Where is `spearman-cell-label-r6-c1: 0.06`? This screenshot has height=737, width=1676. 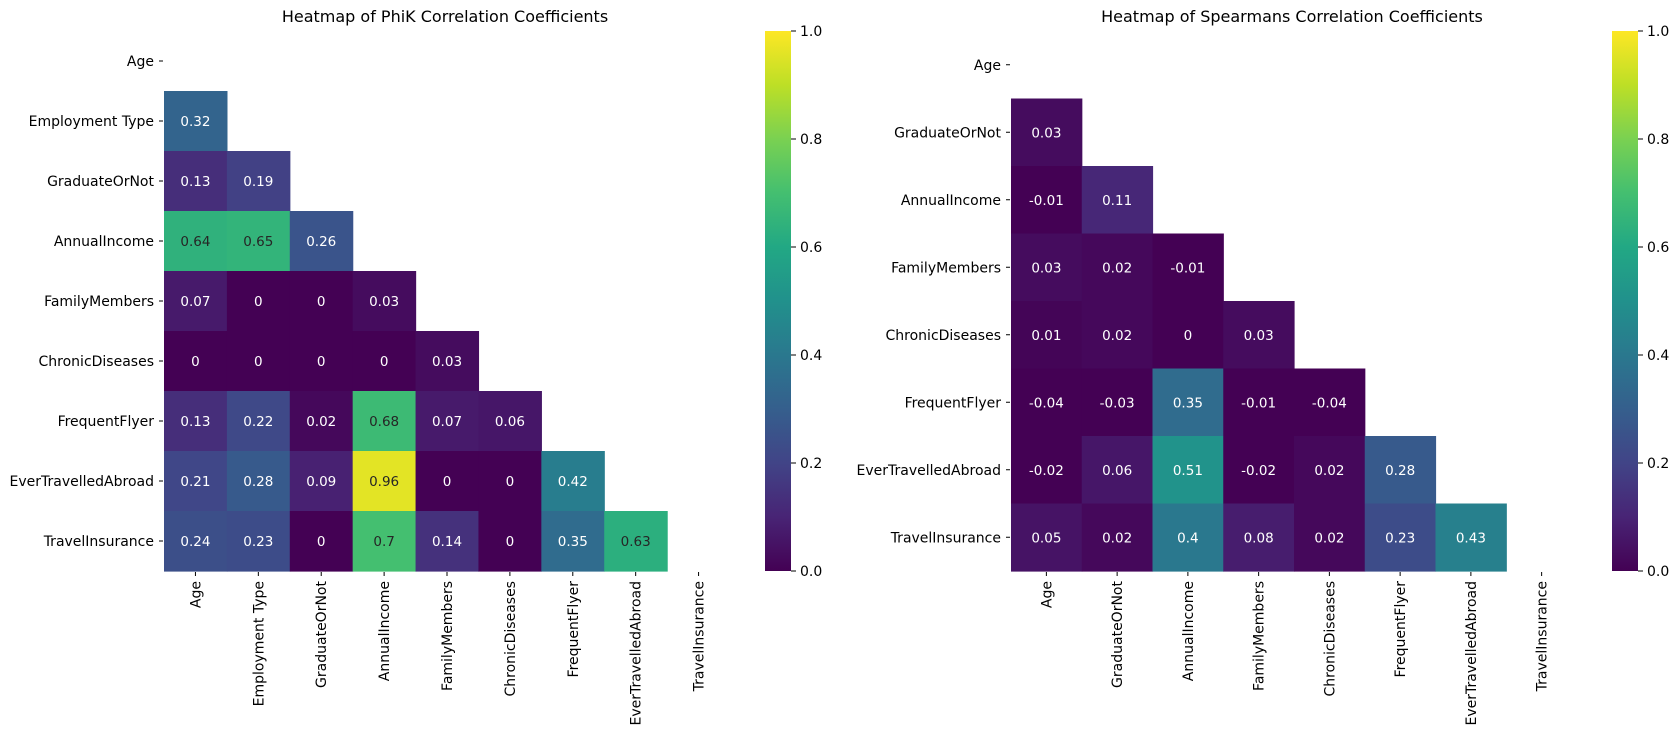 spearman-cell-label-r6-c1: 0.06 is located at coordinates (1117, 471).